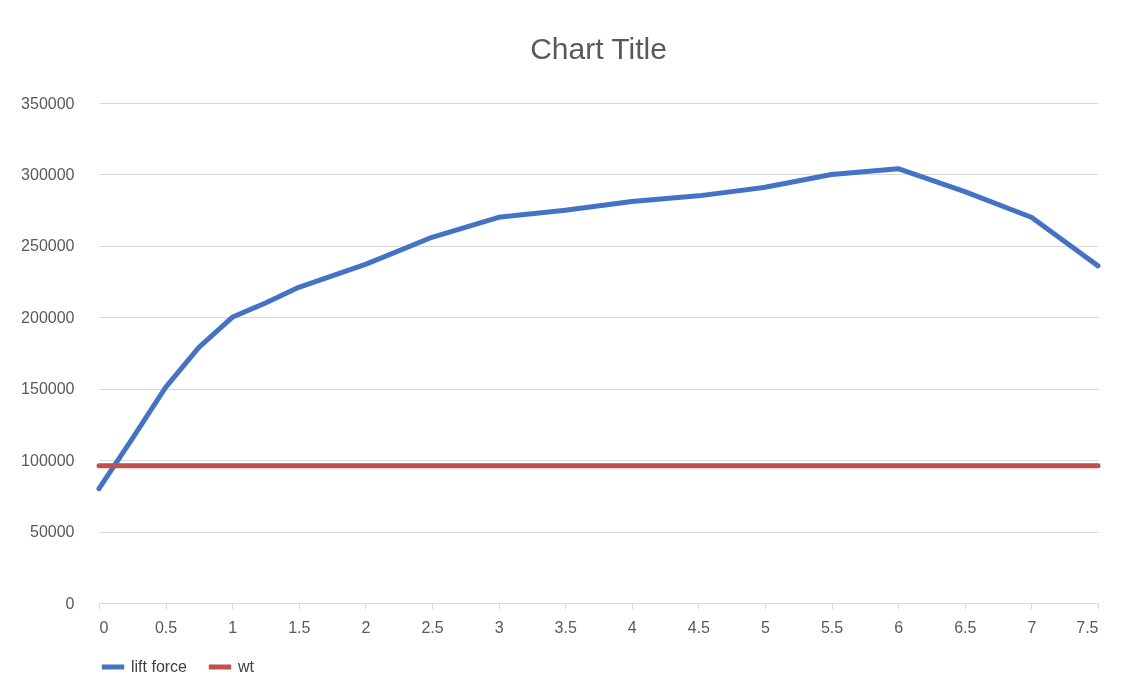 The width and height of the screenshot is (1126, 687). What do you see at coordinates (52, 532) in the screenshot?
I see `y-tick-label: 50000` at bounding box center [52, 532].